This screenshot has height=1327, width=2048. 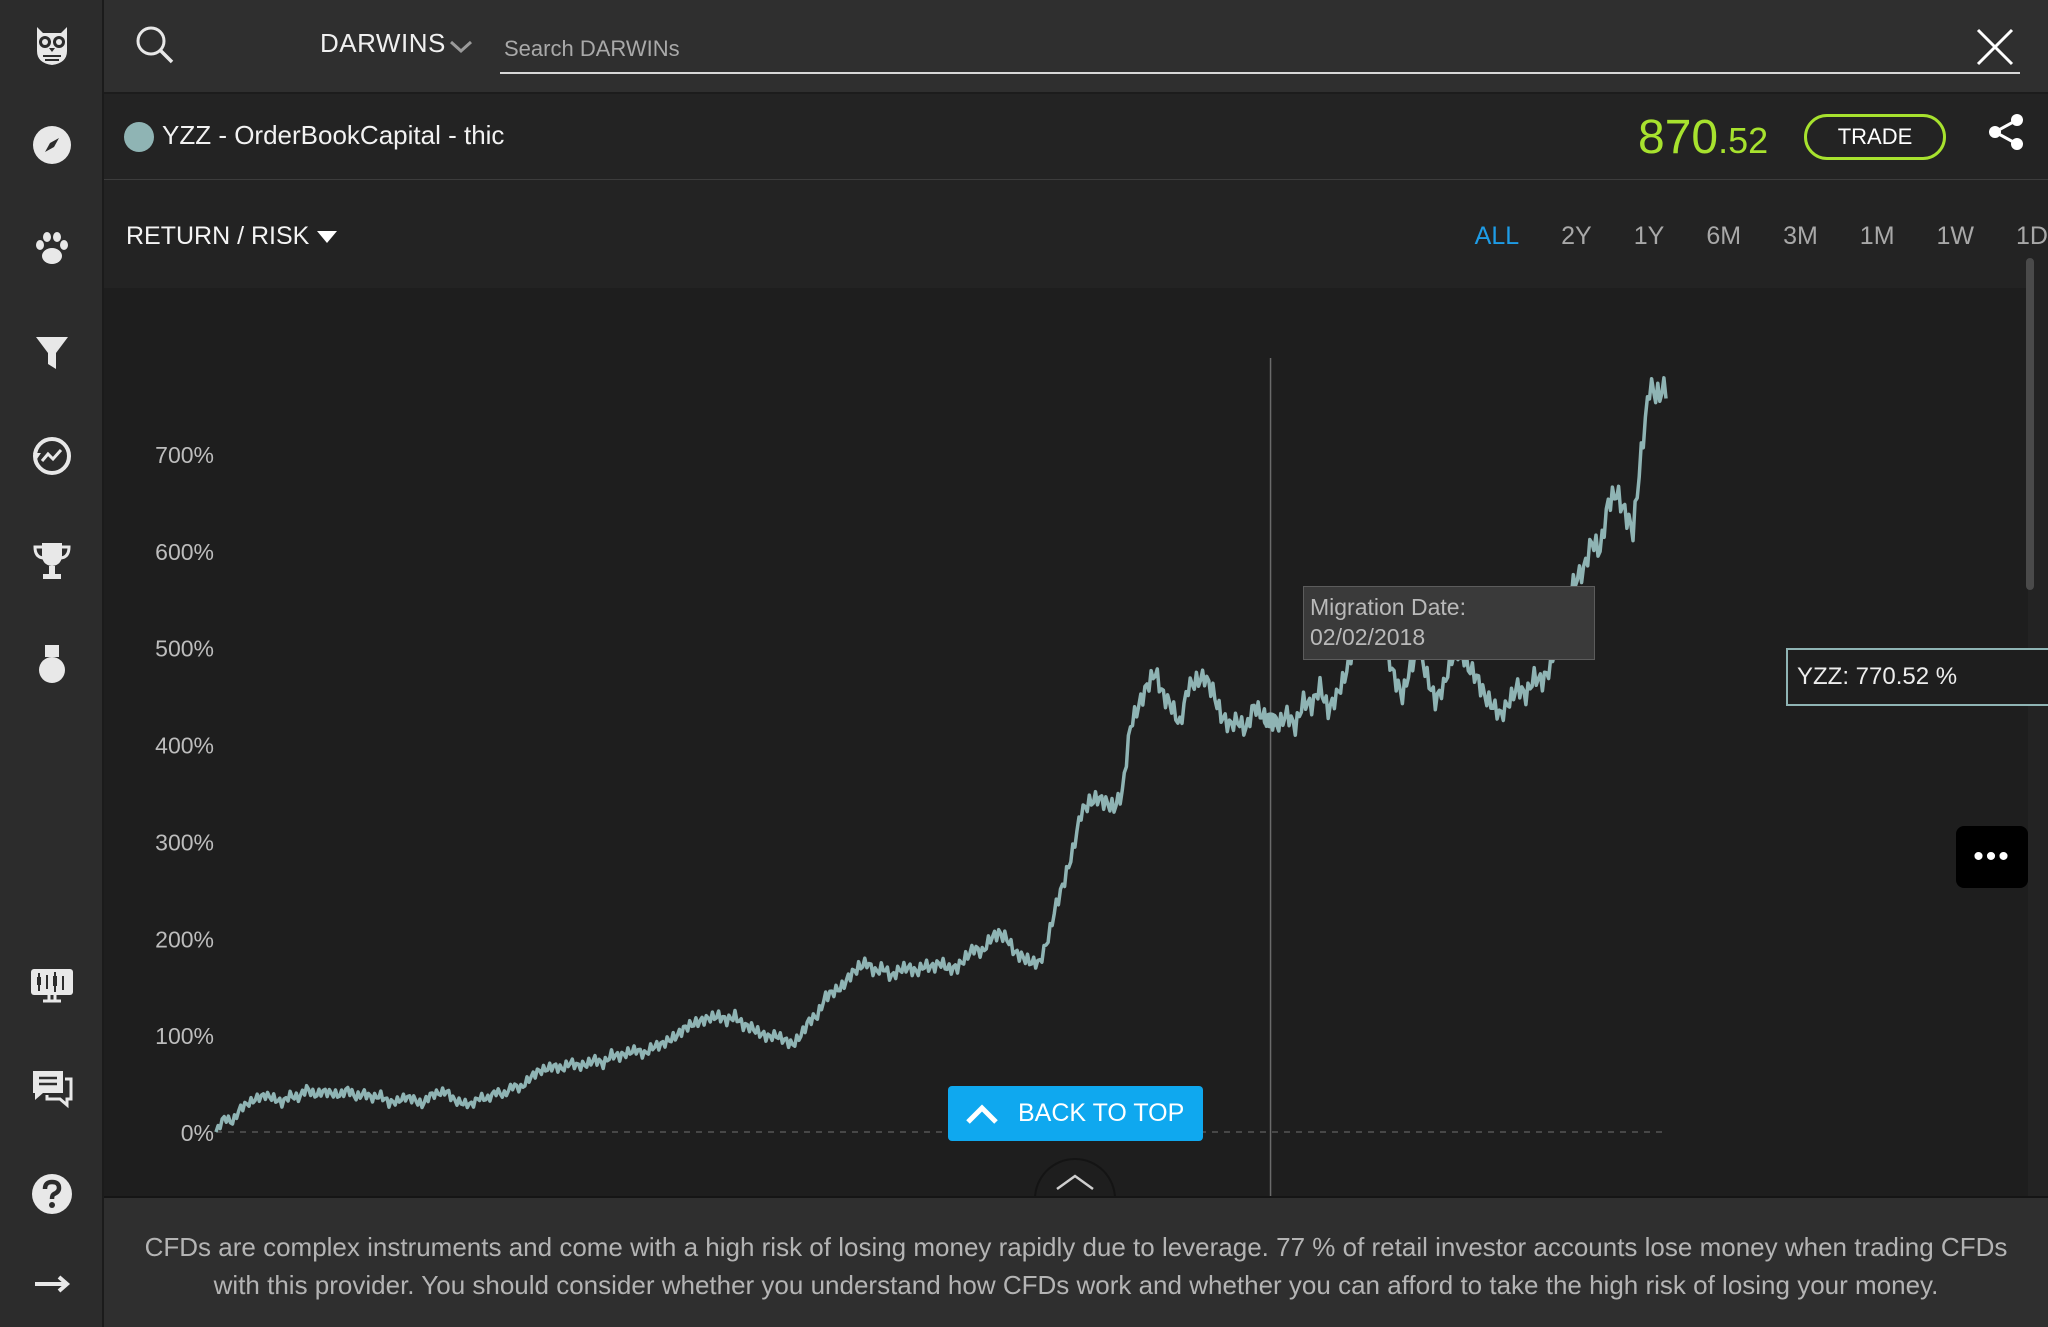 What do you see at coordinates (333, 135) in the screenshot?
I see `darwin-title: YZZ - OrderBookCapital - thic` at bounding box center [333, 135].